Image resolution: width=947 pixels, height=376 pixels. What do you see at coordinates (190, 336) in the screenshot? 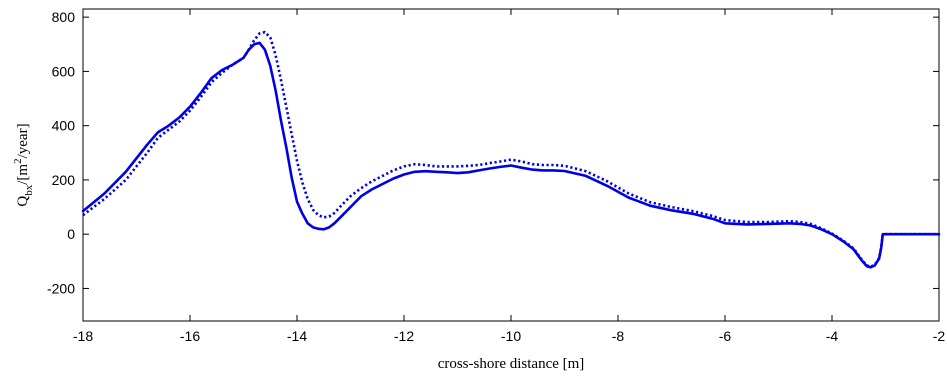
I see `x-tick-label: -16` at bounding box center [190, 336].